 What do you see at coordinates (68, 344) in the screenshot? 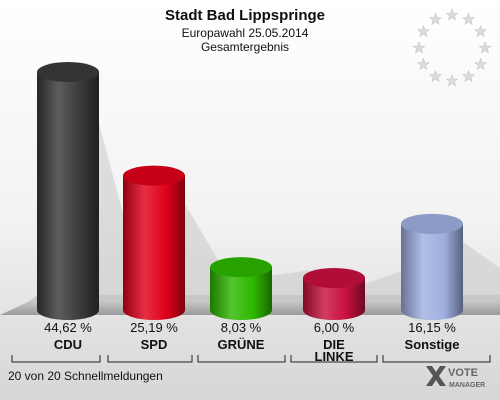
I see `category-label: CDU` at bounding box center [68, 344].